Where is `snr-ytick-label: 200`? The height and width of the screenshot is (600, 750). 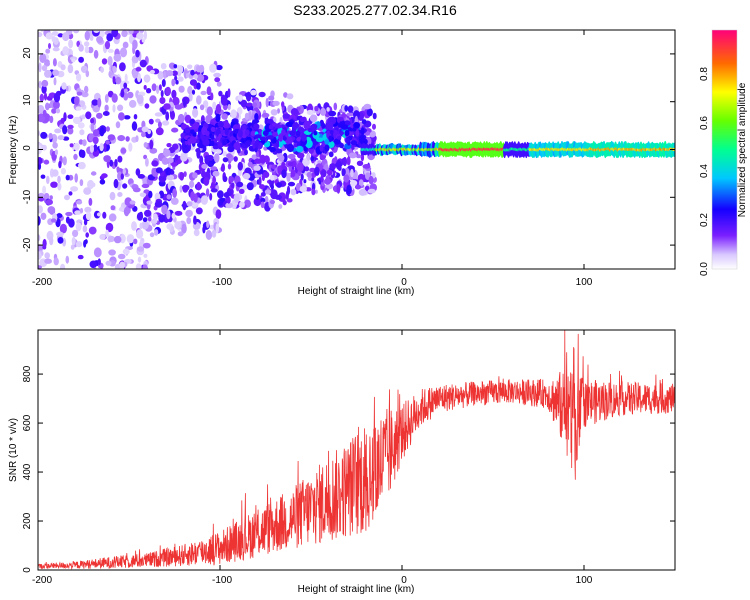
snr-ytick-label: 200 is located at coordinates (27, 520).